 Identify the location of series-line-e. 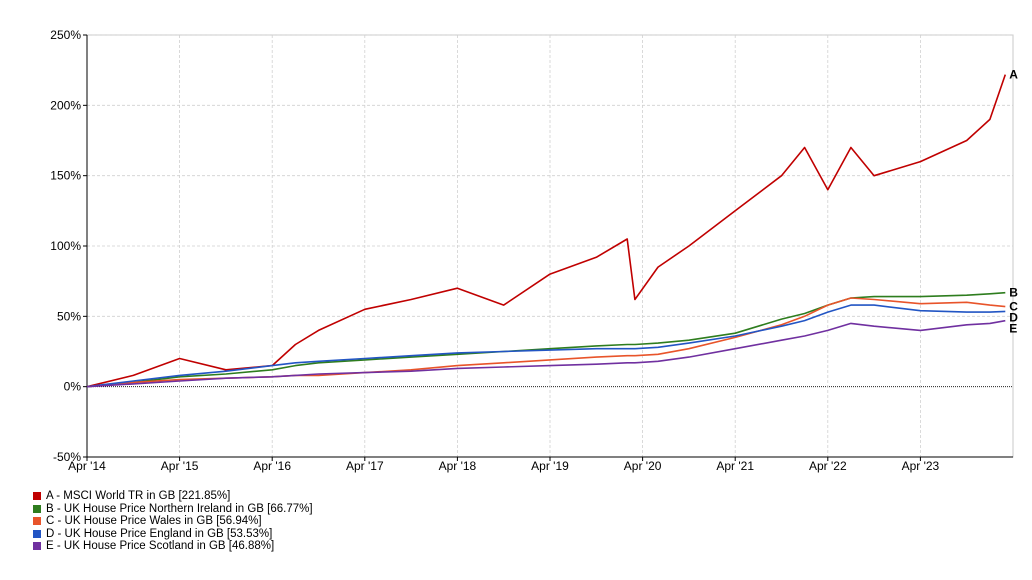
(546, 353).